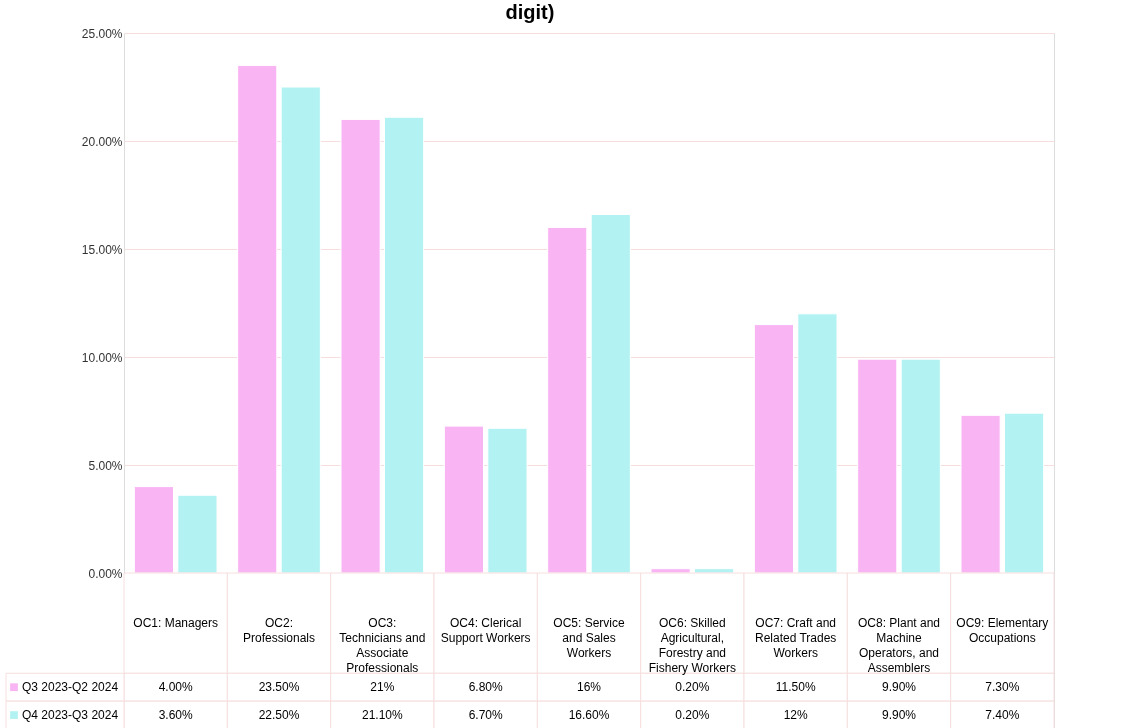 This screenshot has width=1140, height=728. Describe the element at coordinates (485, 631) in the screenshot. I see `x-tick-label: OC4: Clerical Support Workers` at that location.